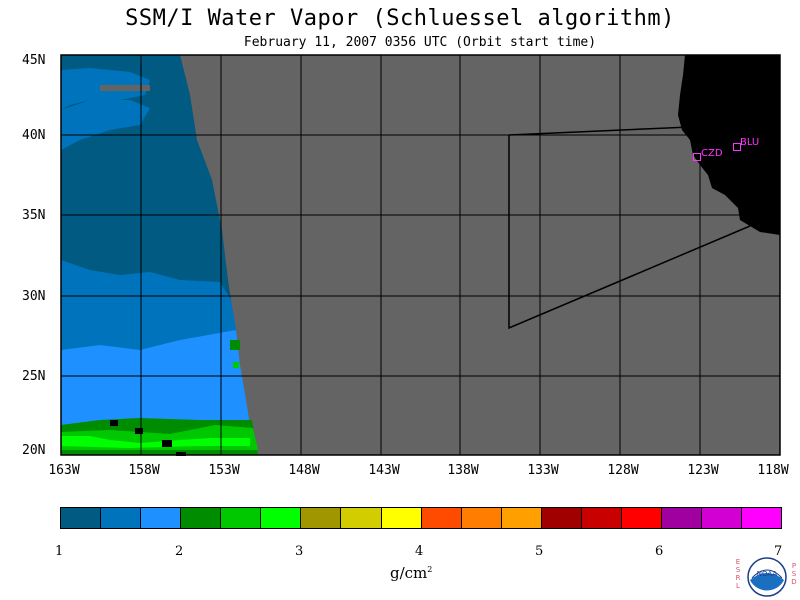 This screenshot has width=800, height=600. What do you see at coordinates (156, 442) in the screenshot?
I see `swath-bright-green` at bounding box center [156, 442].